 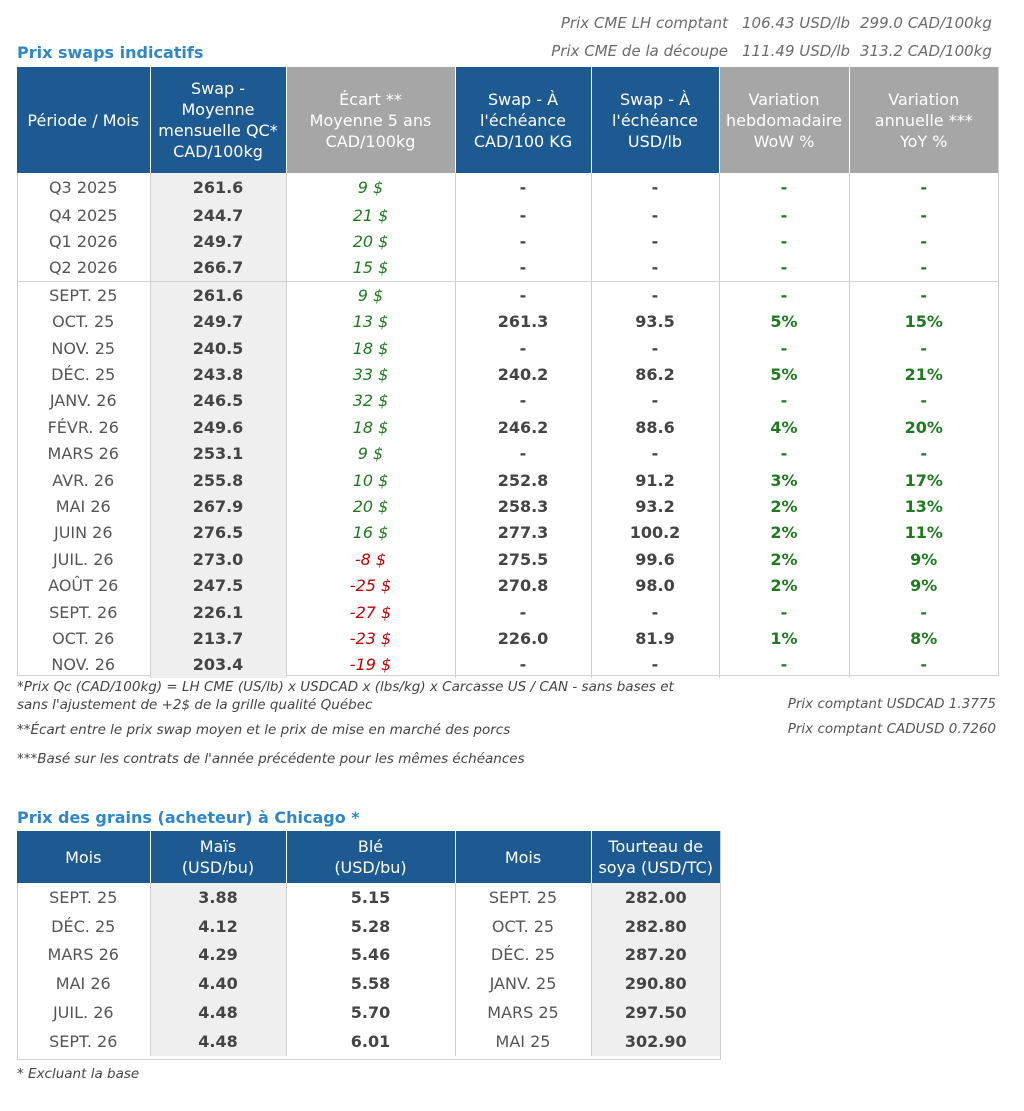 What do you see at coordinates (84, 559) in the screenshot?
I see `period-cell: JUIL. 26` at bounding box center [84, 559].